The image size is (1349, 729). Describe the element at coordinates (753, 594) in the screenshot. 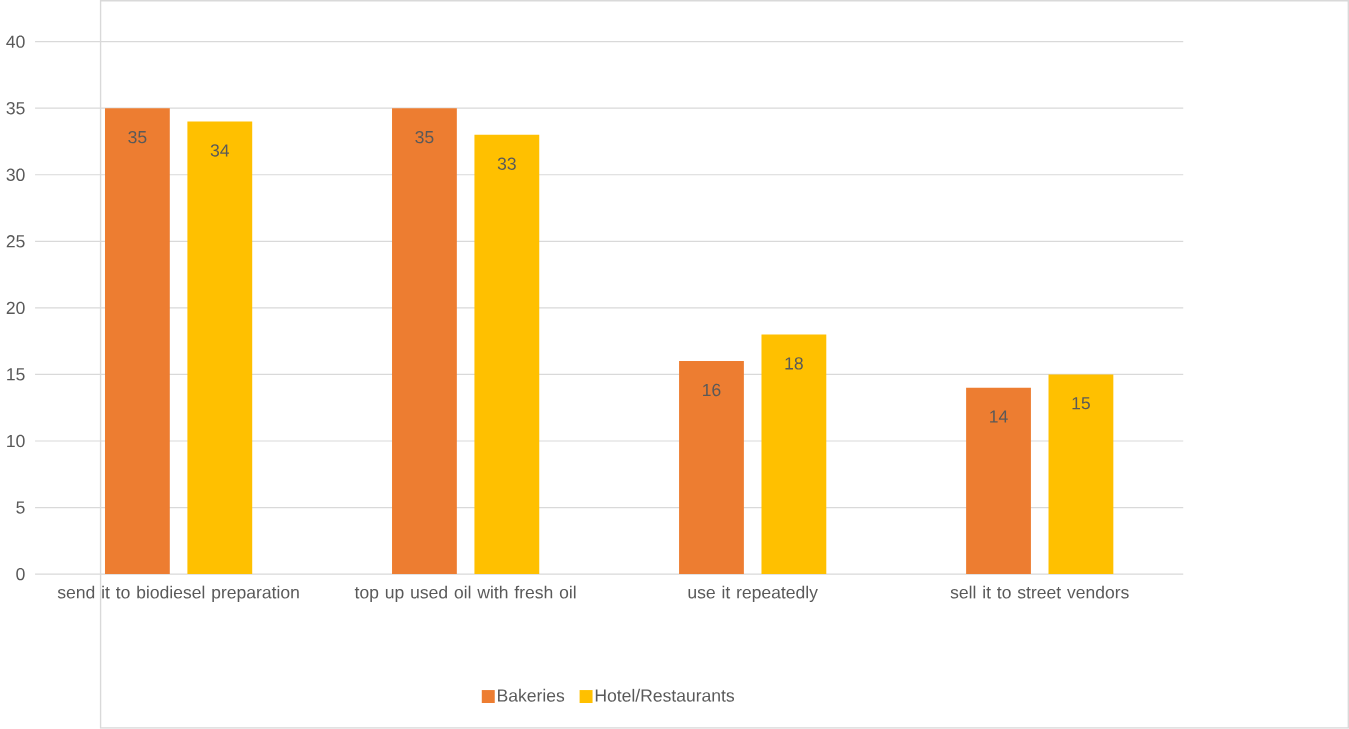

I see `x-tick-label: use it repeatedly` at that location.